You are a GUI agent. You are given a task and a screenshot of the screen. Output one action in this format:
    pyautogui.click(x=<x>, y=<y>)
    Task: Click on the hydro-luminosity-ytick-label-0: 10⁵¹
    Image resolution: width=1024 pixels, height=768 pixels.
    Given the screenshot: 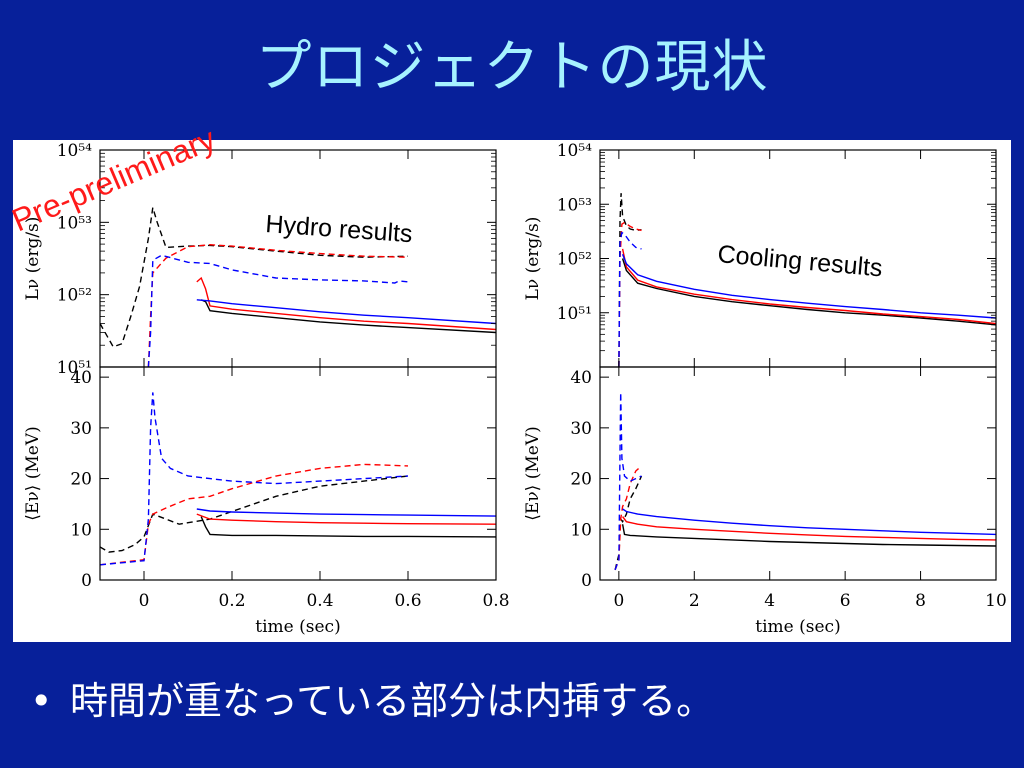 What is the action you would take?
    pyautogui.click(x=74, y=368)
    